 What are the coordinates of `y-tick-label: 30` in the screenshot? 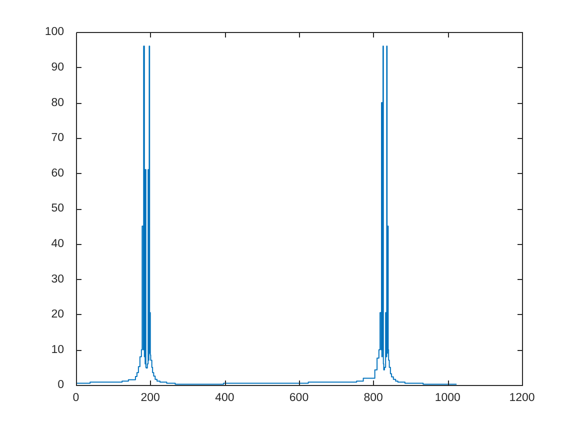 It's located at (57, 279).